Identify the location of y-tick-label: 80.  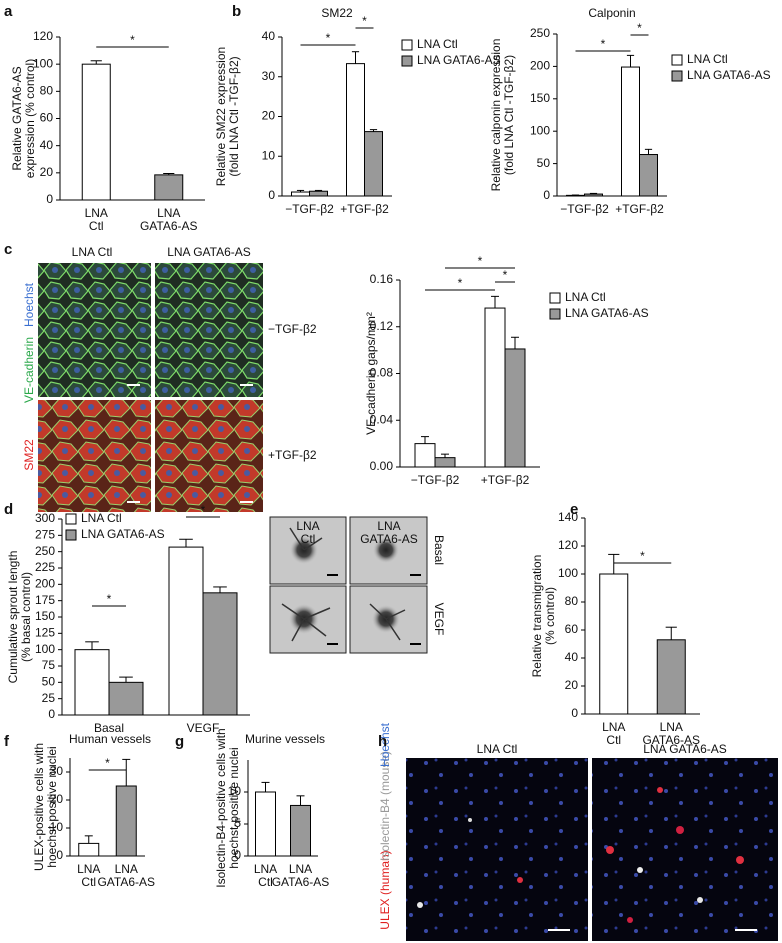
(572, 601).